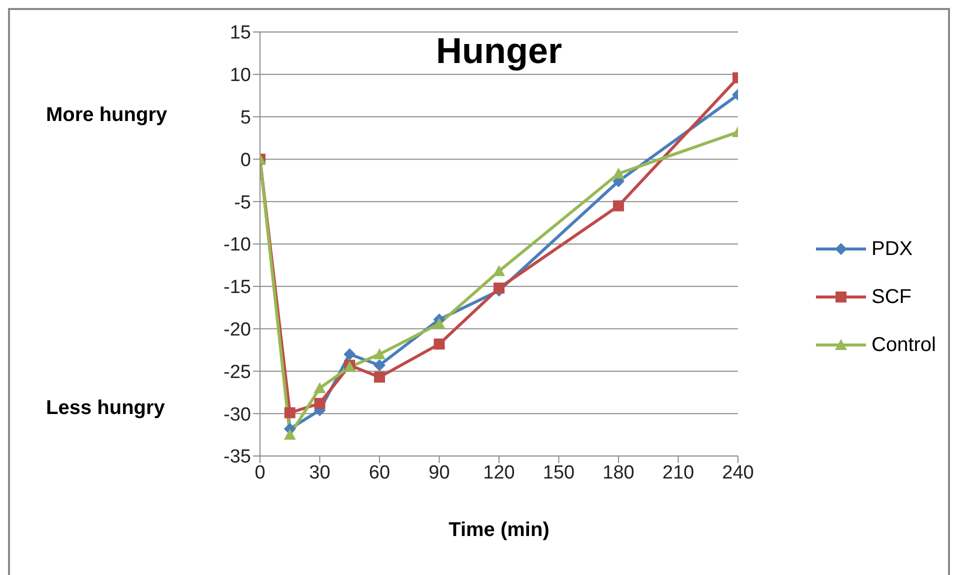 This screenshot has height=575, width=956. Describe the element at coordinates (319, 473) in the screenshot. I see `x-tick-label: 30` at that location.